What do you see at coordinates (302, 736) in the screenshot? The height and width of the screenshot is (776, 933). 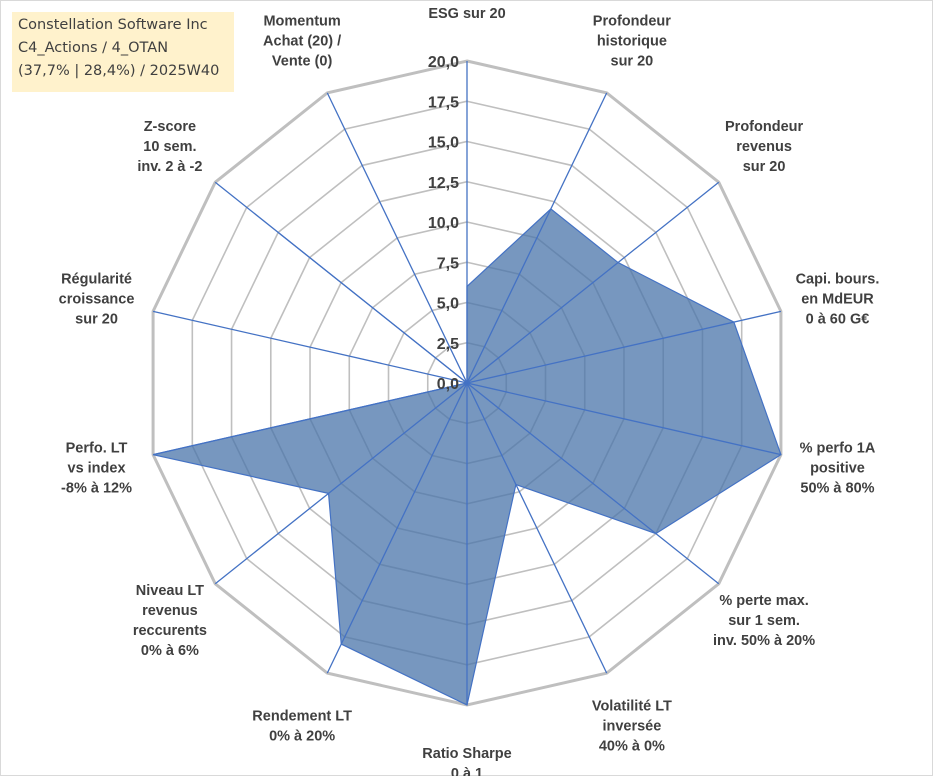 I see `axis-label-line: 0% à 20%` at bounding box center [302, 736].